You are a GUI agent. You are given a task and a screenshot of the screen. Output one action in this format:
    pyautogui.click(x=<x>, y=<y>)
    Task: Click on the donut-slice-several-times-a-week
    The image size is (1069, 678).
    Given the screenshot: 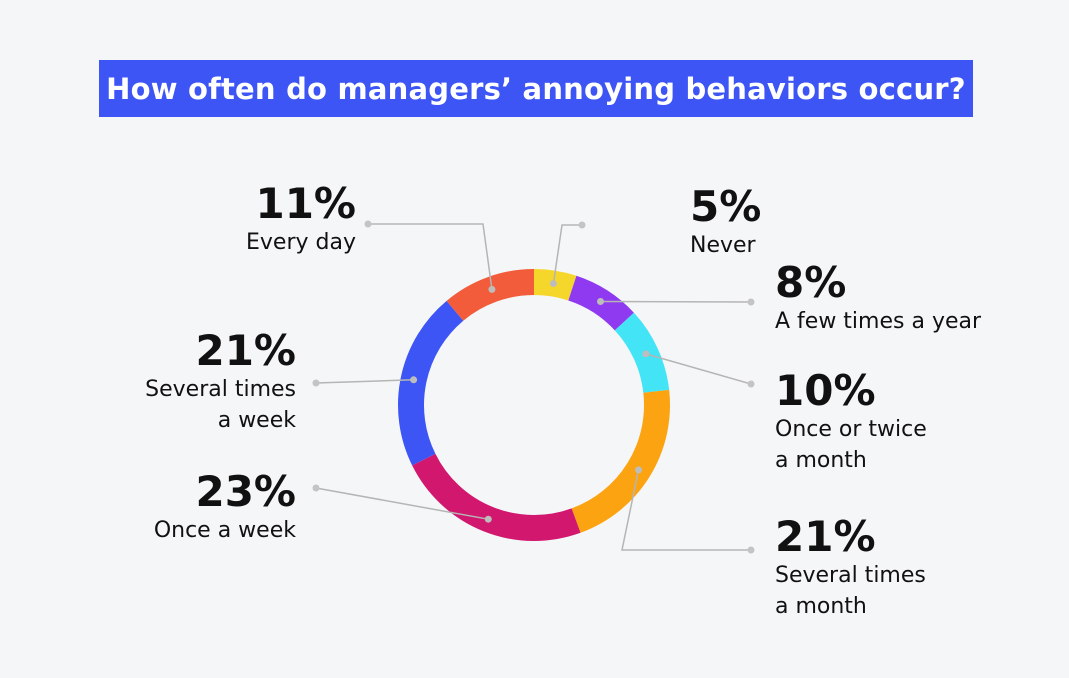 What is the action you would take?
    pyautogui.click(x=431, y=383)
    